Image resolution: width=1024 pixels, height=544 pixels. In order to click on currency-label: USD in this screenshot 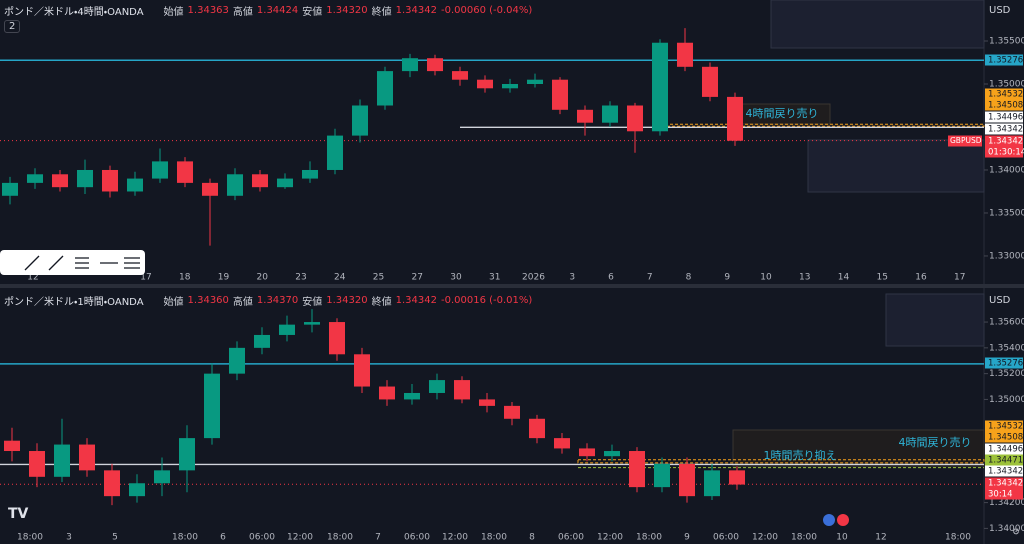, I will do `click(1000, 10)`.